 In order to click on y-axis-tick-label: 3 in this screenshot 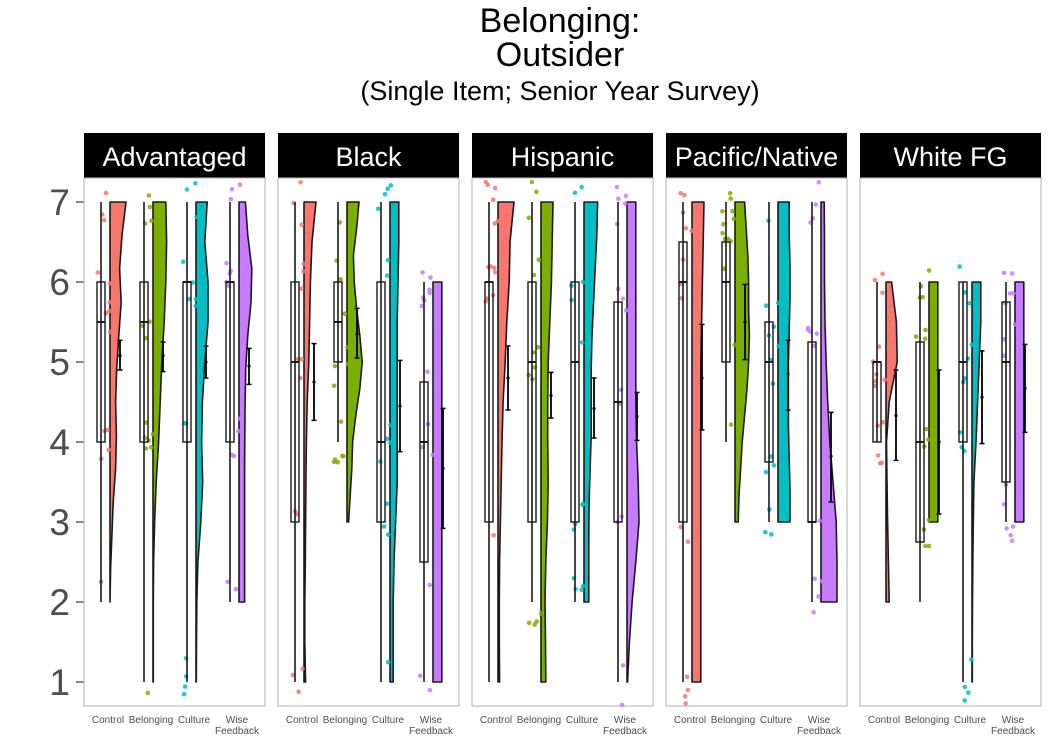, I will do `click(59, 522)`.